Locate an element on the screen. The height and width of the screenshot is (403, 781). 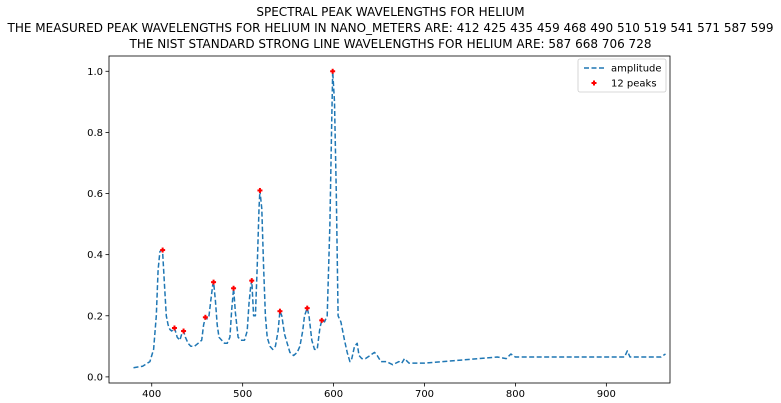
y-tick-label: 0.6 is located at coordinates (95, 194).